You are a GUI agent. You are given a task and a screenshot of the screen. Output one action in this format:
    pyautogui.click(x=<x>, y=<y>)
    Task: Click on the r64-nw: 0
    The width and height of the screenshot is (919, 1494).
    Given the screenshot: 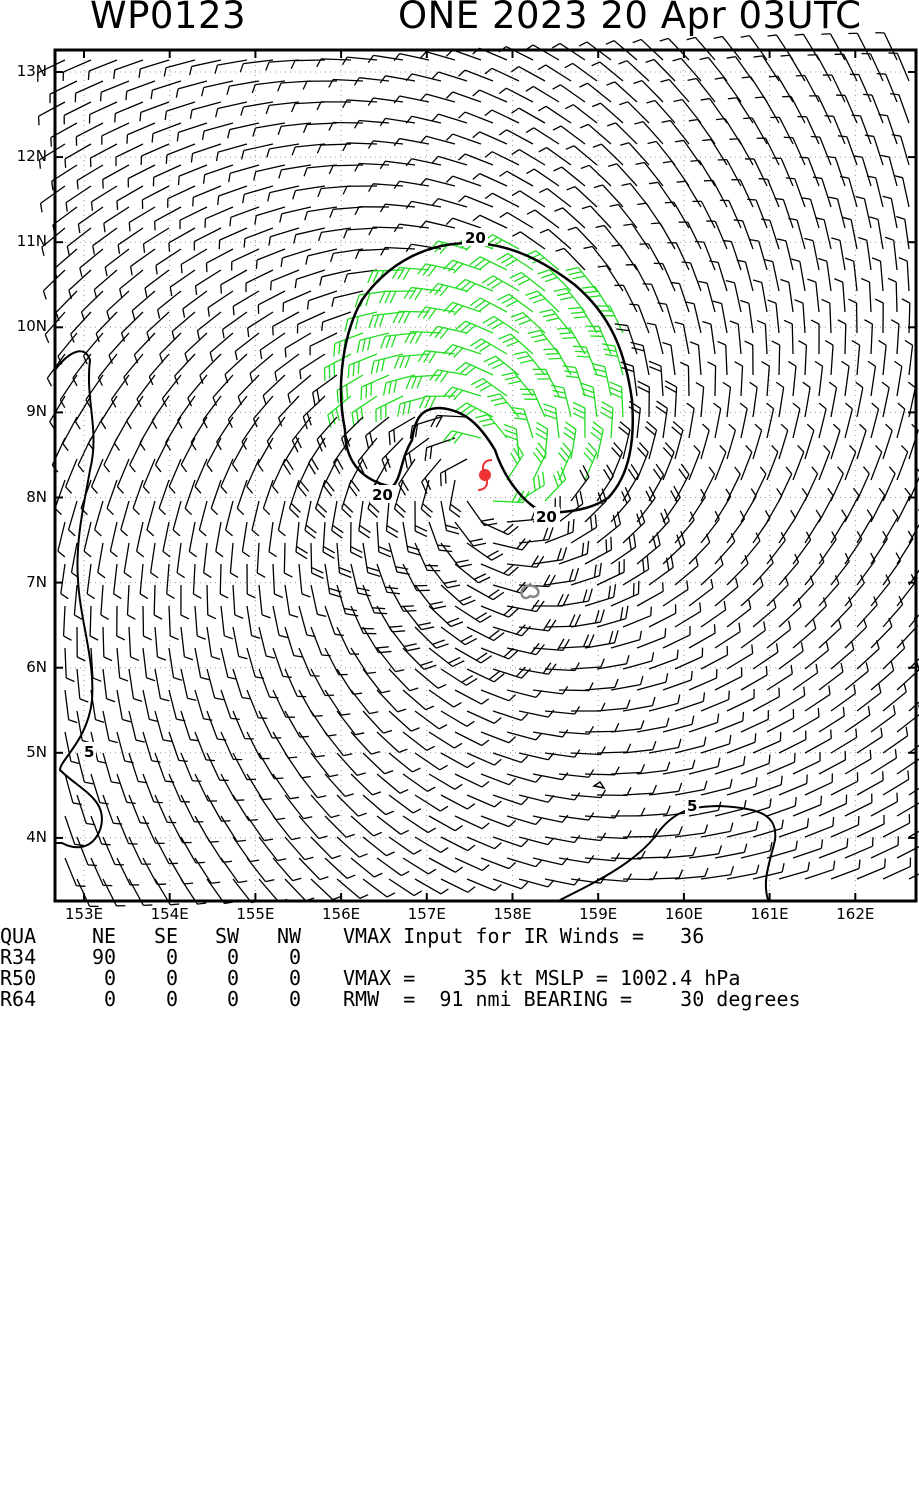 What is the action you would take?
    pyautogui.click(x=295, y=999)
    